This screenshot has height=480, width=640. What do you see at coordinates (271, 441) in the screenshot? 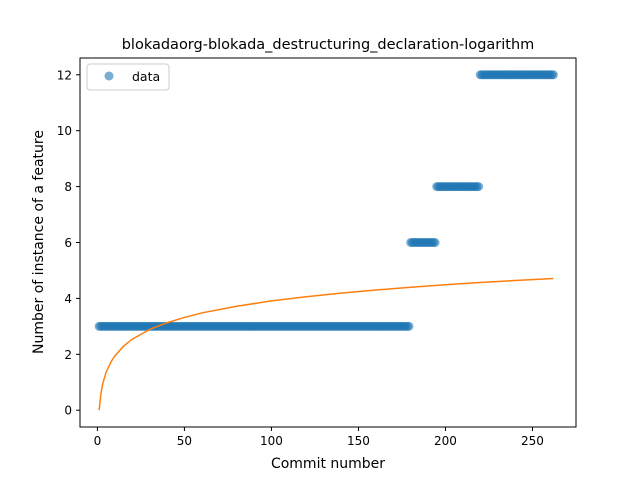
I see `x-tick-label: 100` at bounding box center [271, 441].